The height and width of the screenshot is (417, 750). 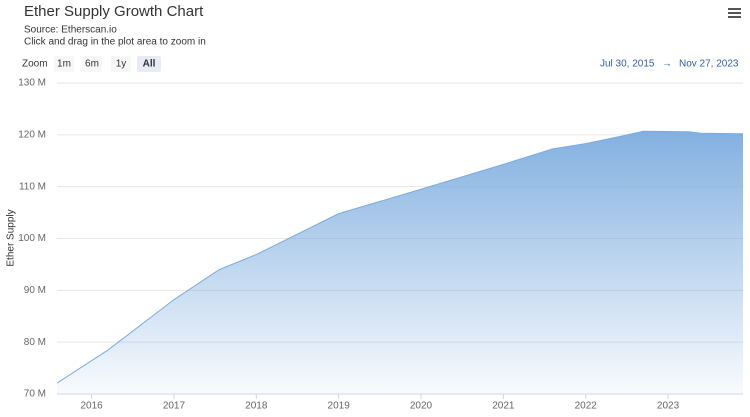 I want to click on y-tick-label: 90 M, so click(x=35, y=290).